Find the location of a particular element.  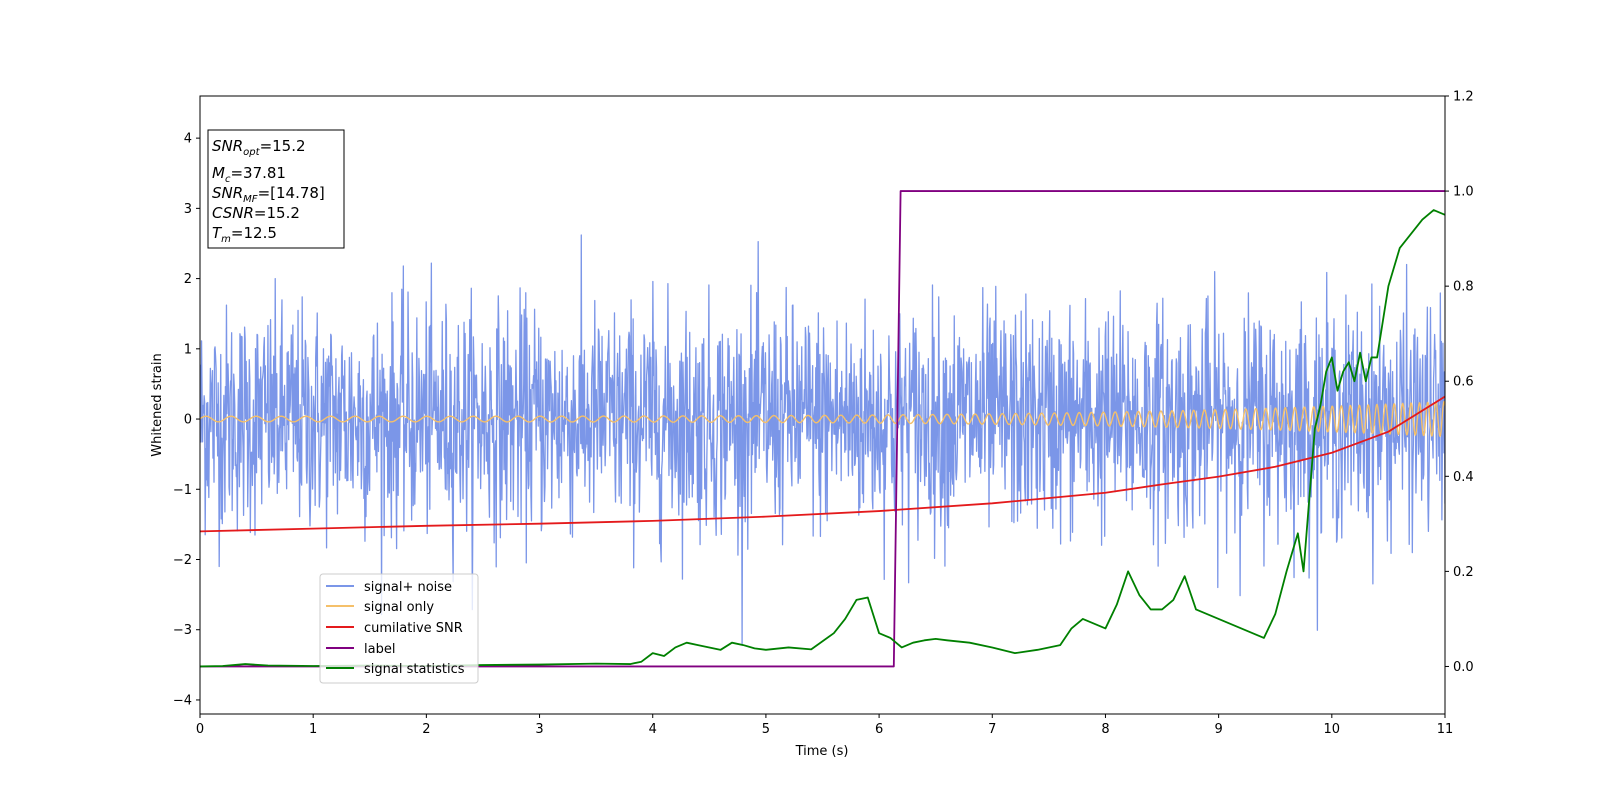

x-tick-label: 5 is located at coordinates (766, 729).